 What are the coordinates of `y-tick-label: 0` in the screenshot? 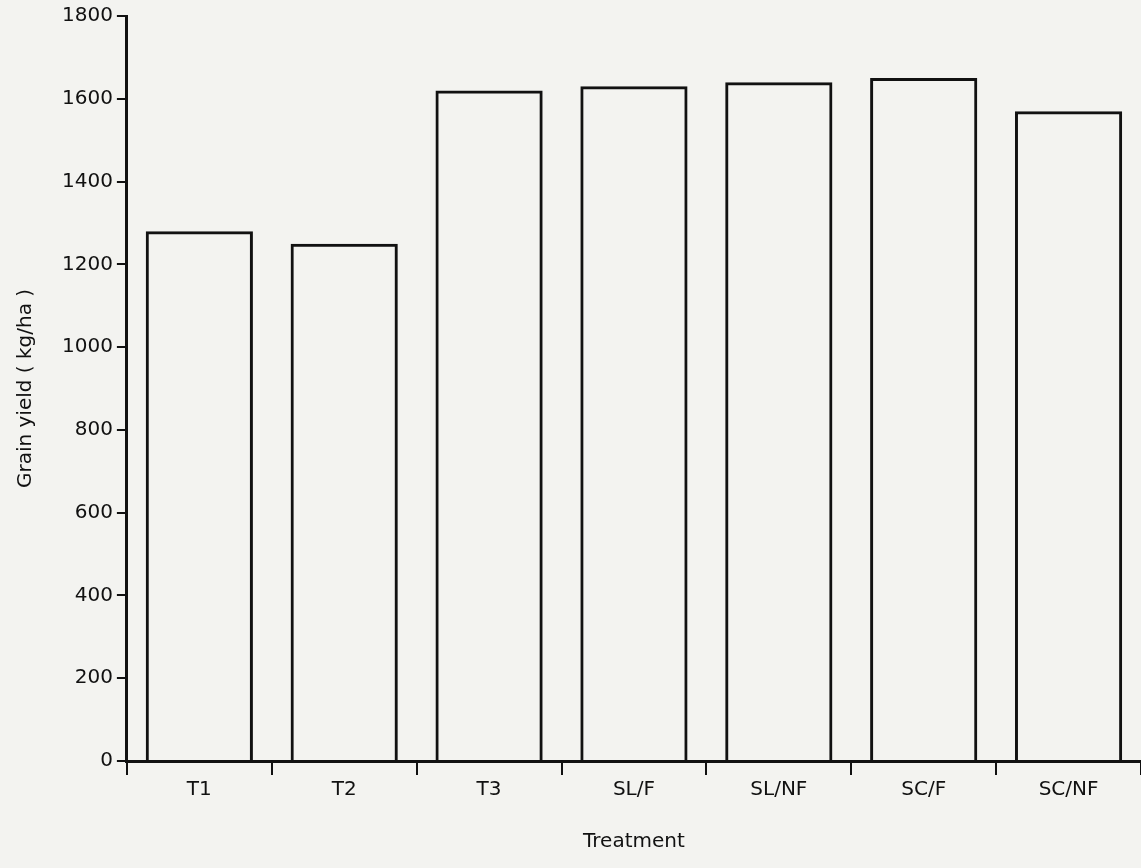 It's located at (106, 759).